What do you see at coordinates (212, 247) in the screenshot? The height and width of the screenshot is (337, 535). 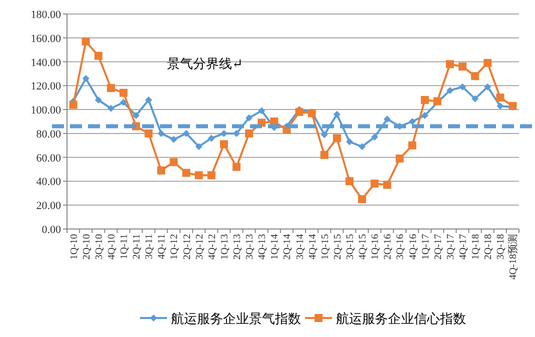 I see `x-tick-label: 4Q-12` at bounding box center [212, 247].